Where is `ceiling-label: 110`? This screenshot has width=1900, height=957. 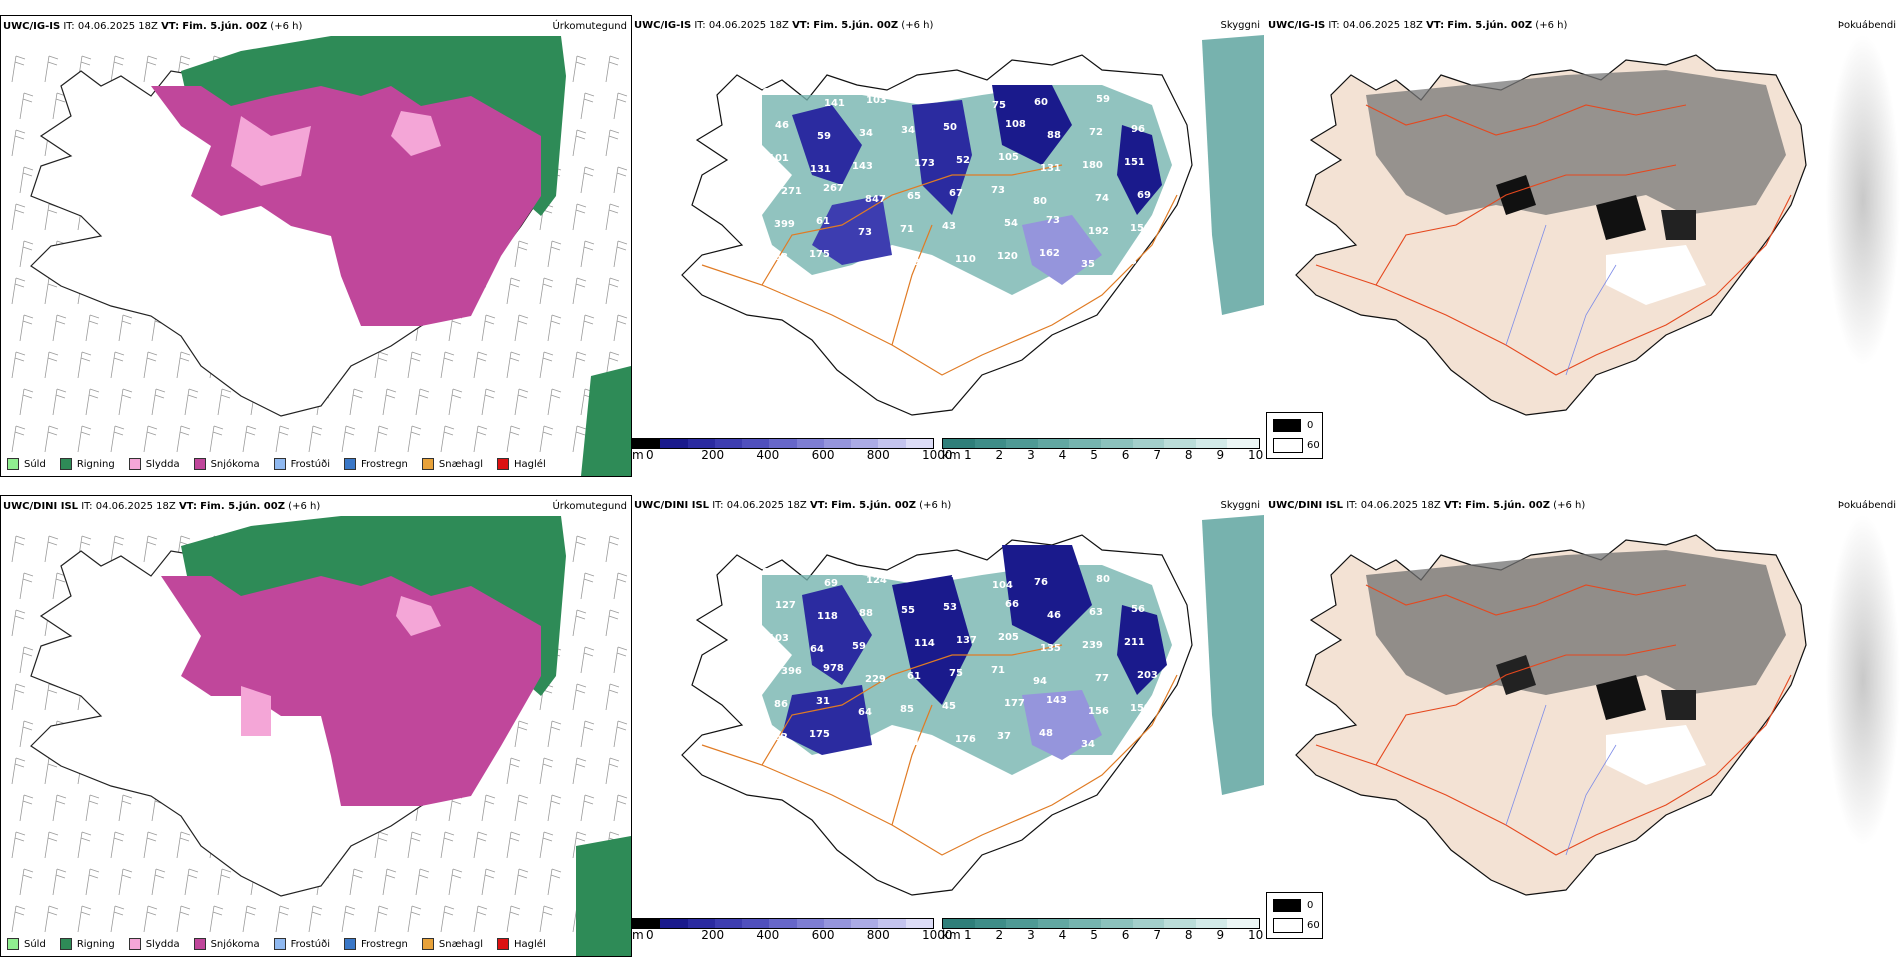 ceiling-label: 110 is located at coordinates (965, 259).